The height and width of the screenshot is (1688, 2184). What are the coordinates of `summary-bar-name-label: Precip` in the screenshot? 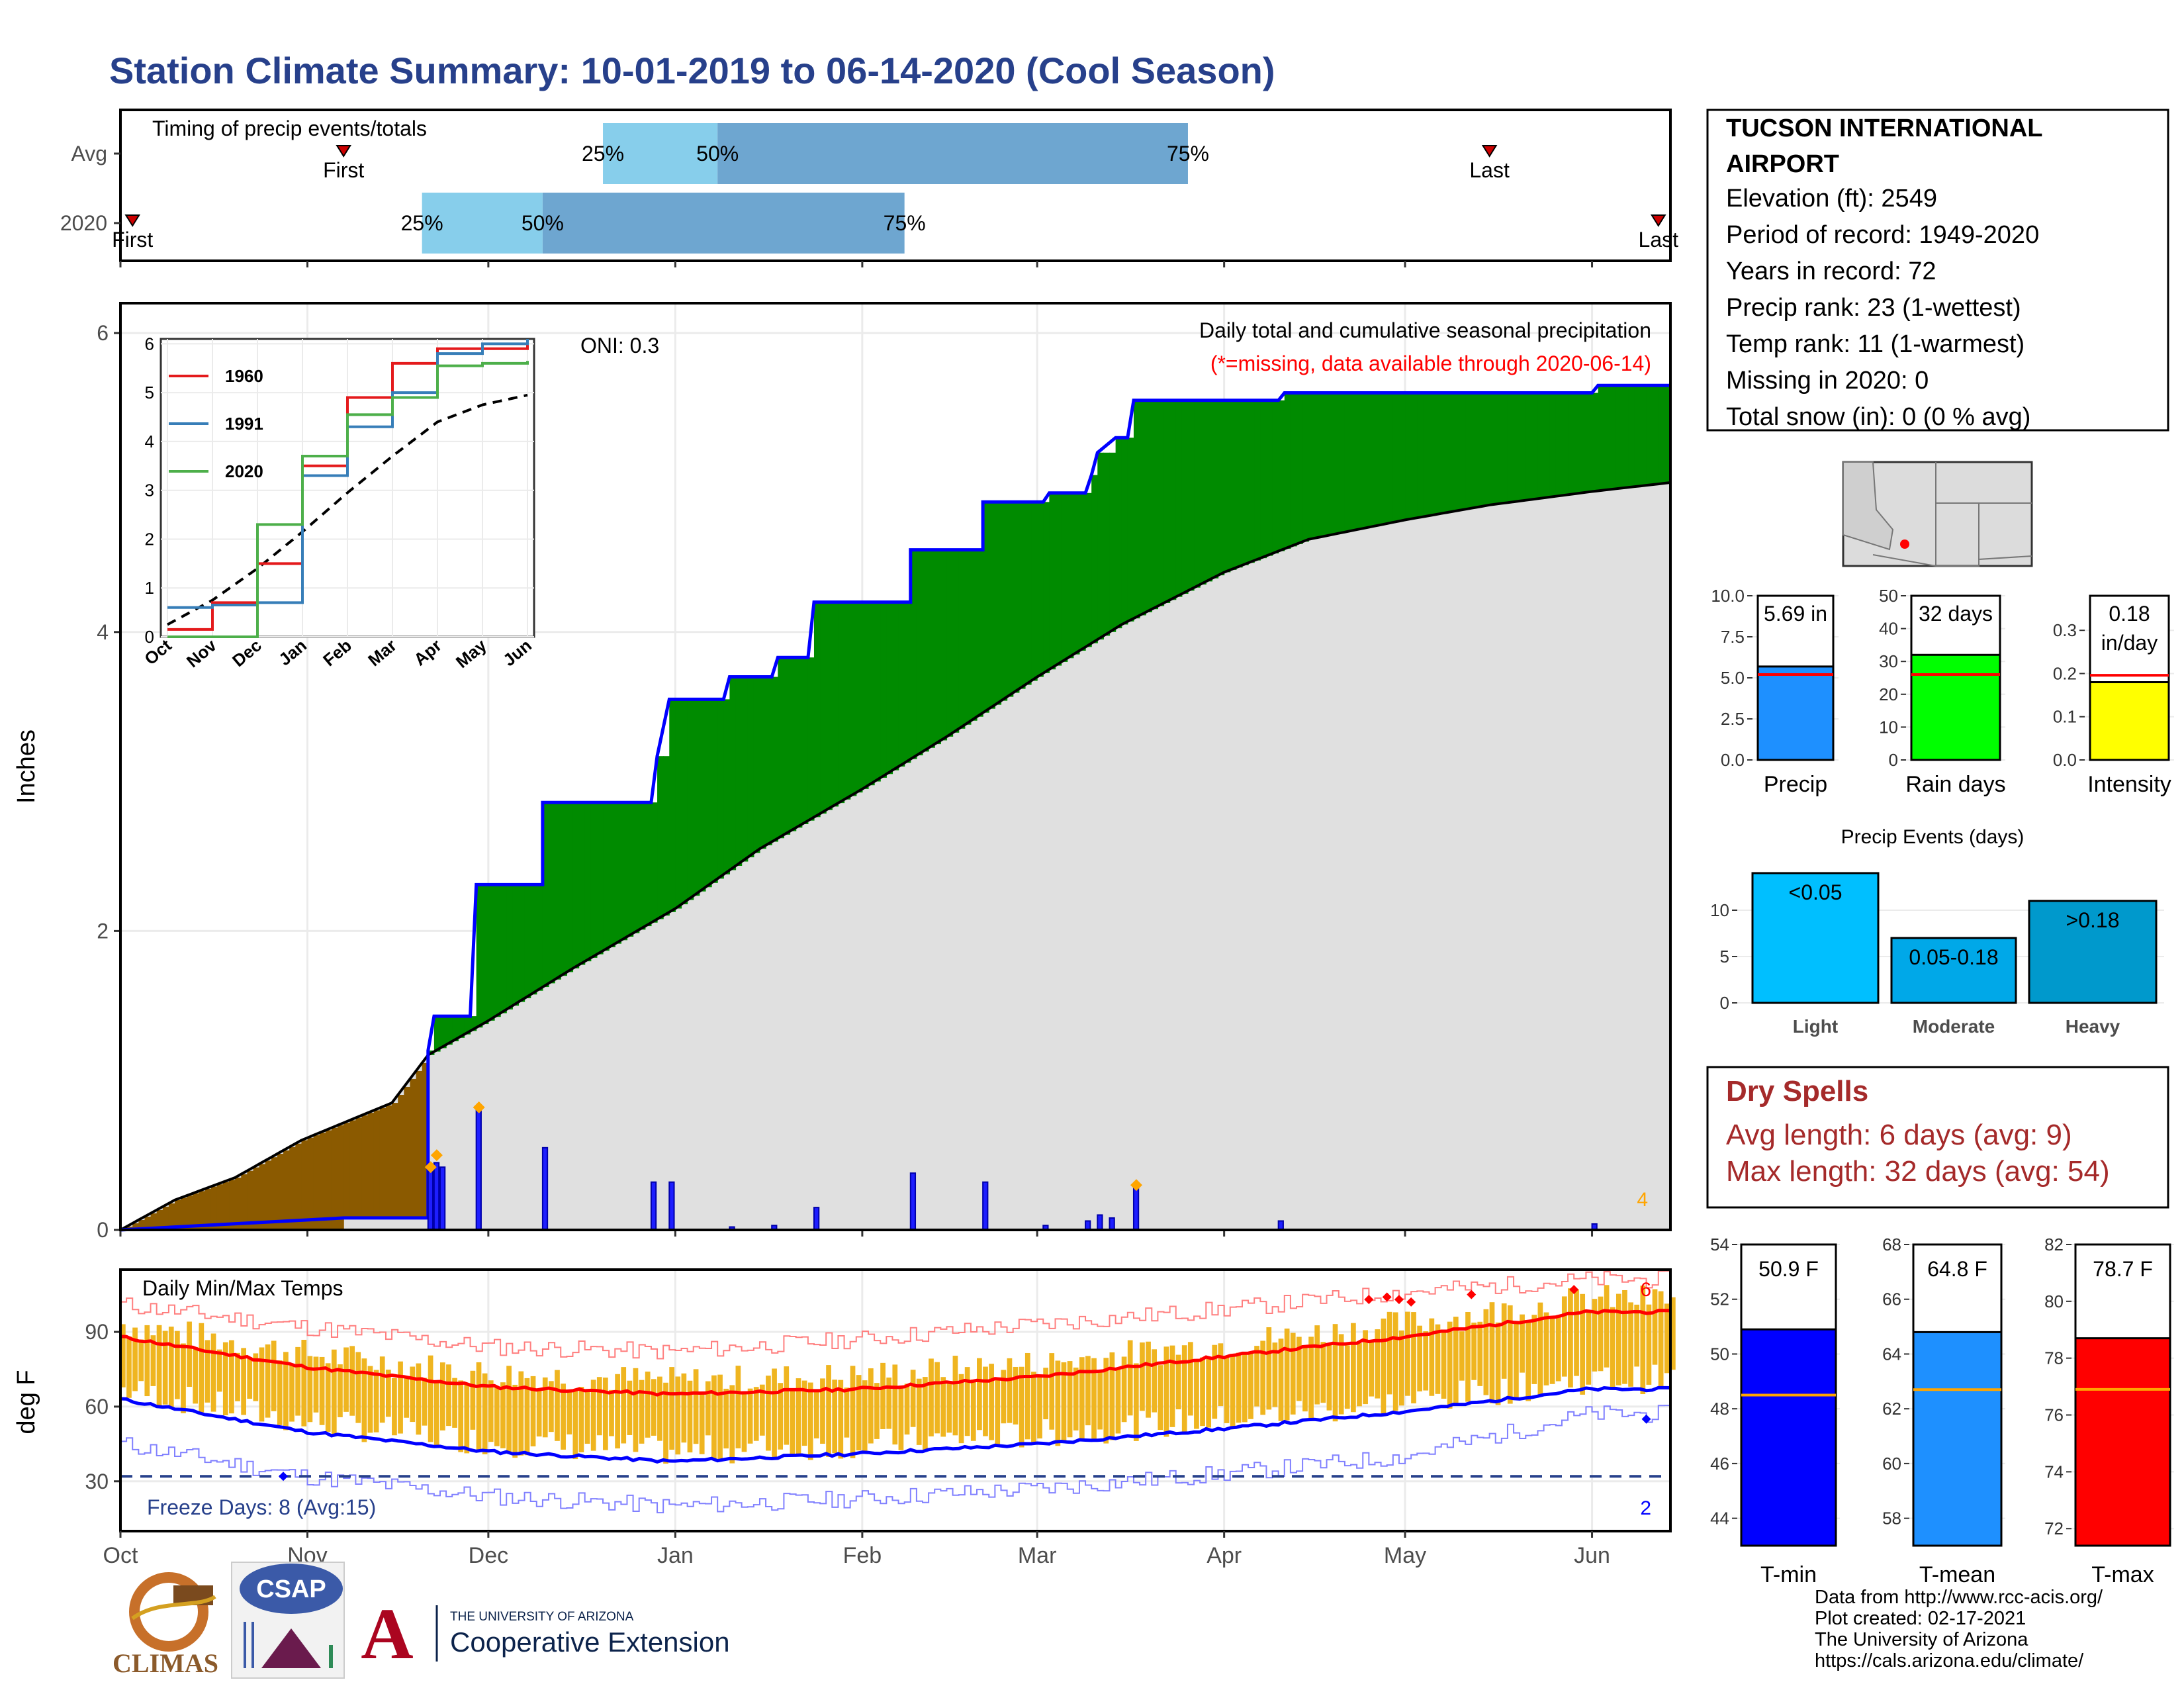 It's located at (1795, 784).